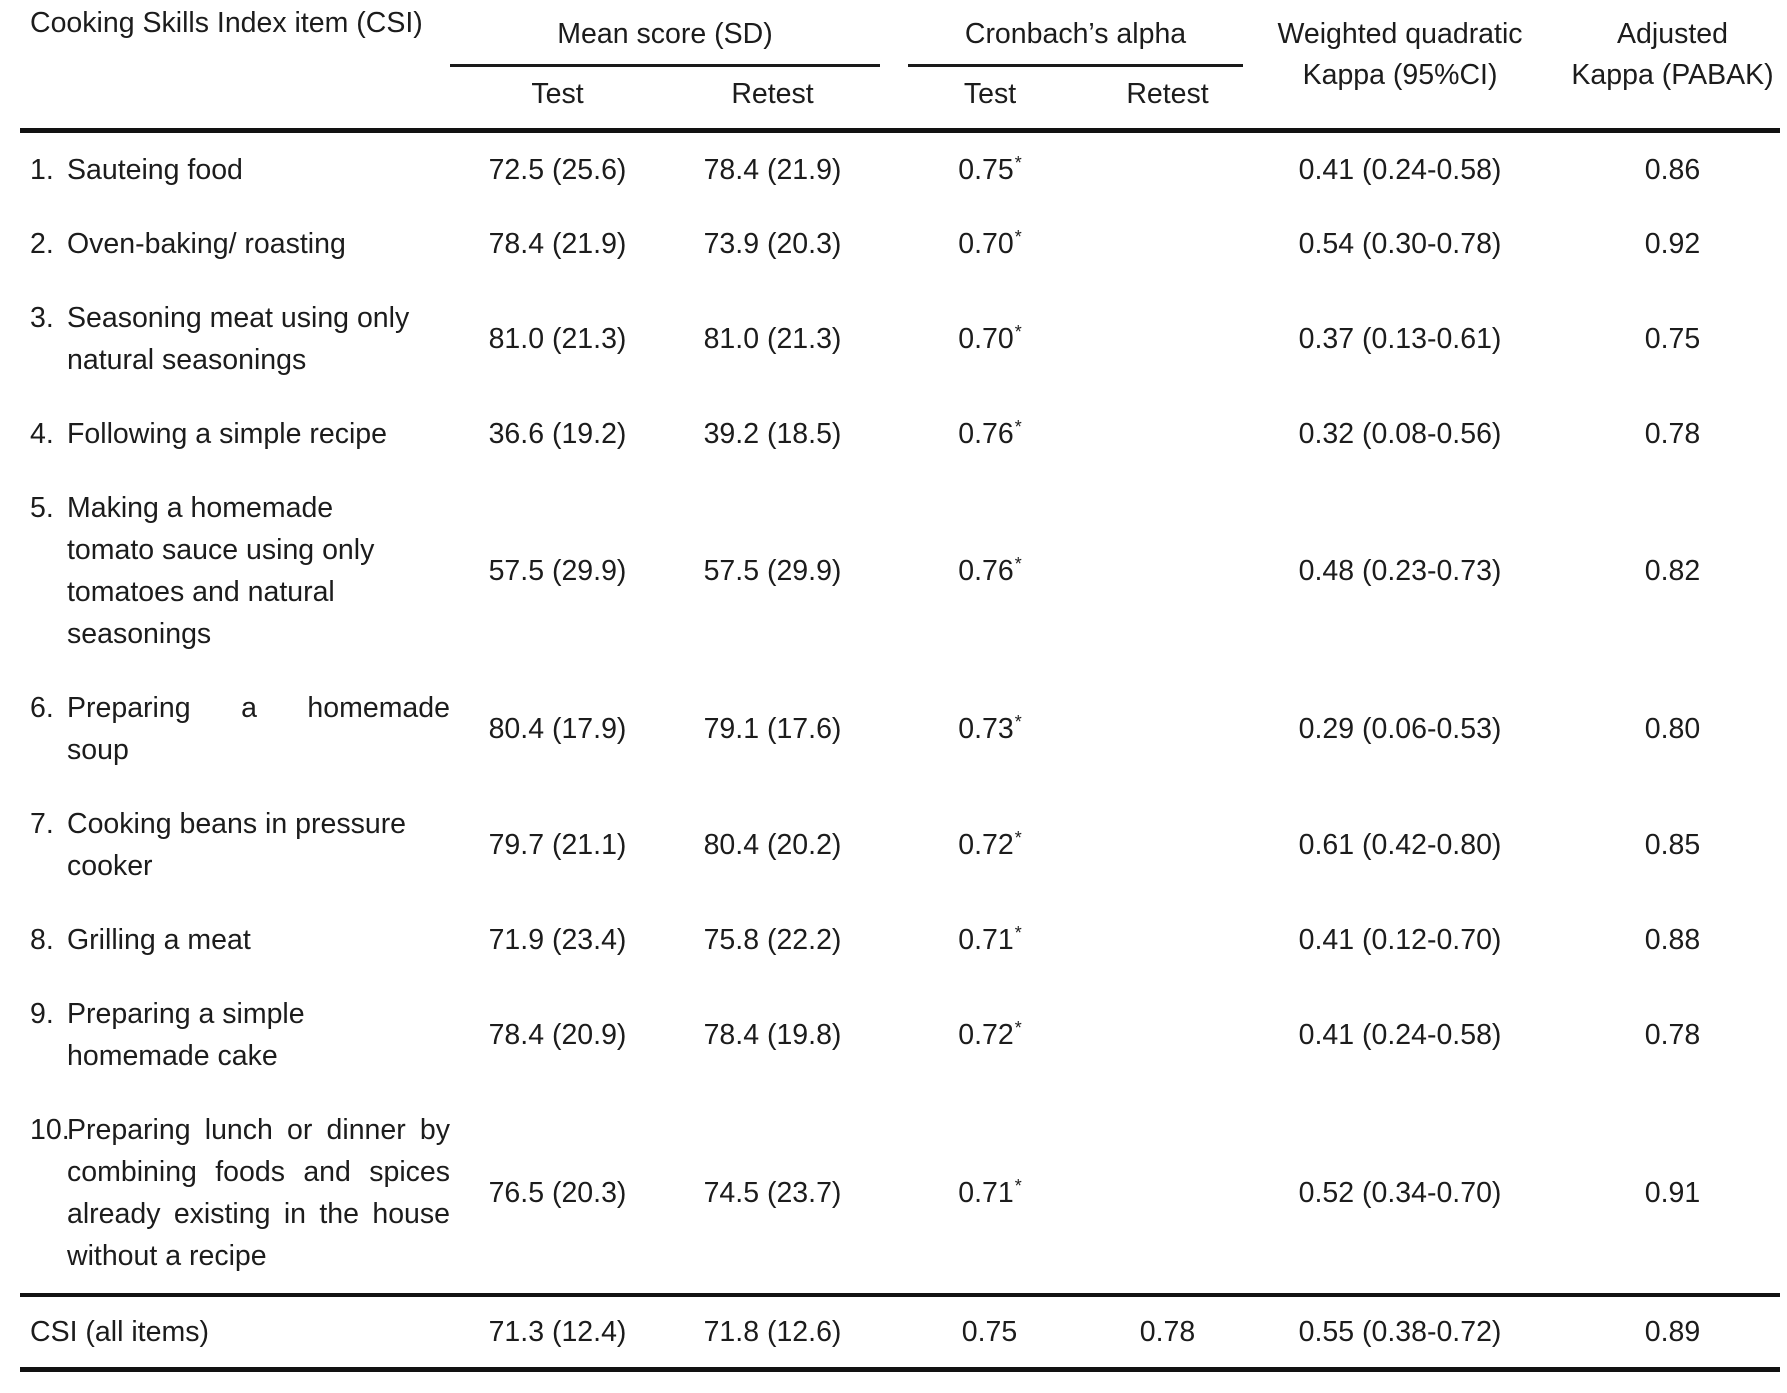 This screenshot has height=1393, width=1787. Describe the element at coordinates (1400, 940) in the screenshot. I see `cell-weighted-kappa: 0.41 (0.12-0.70)` at that location.